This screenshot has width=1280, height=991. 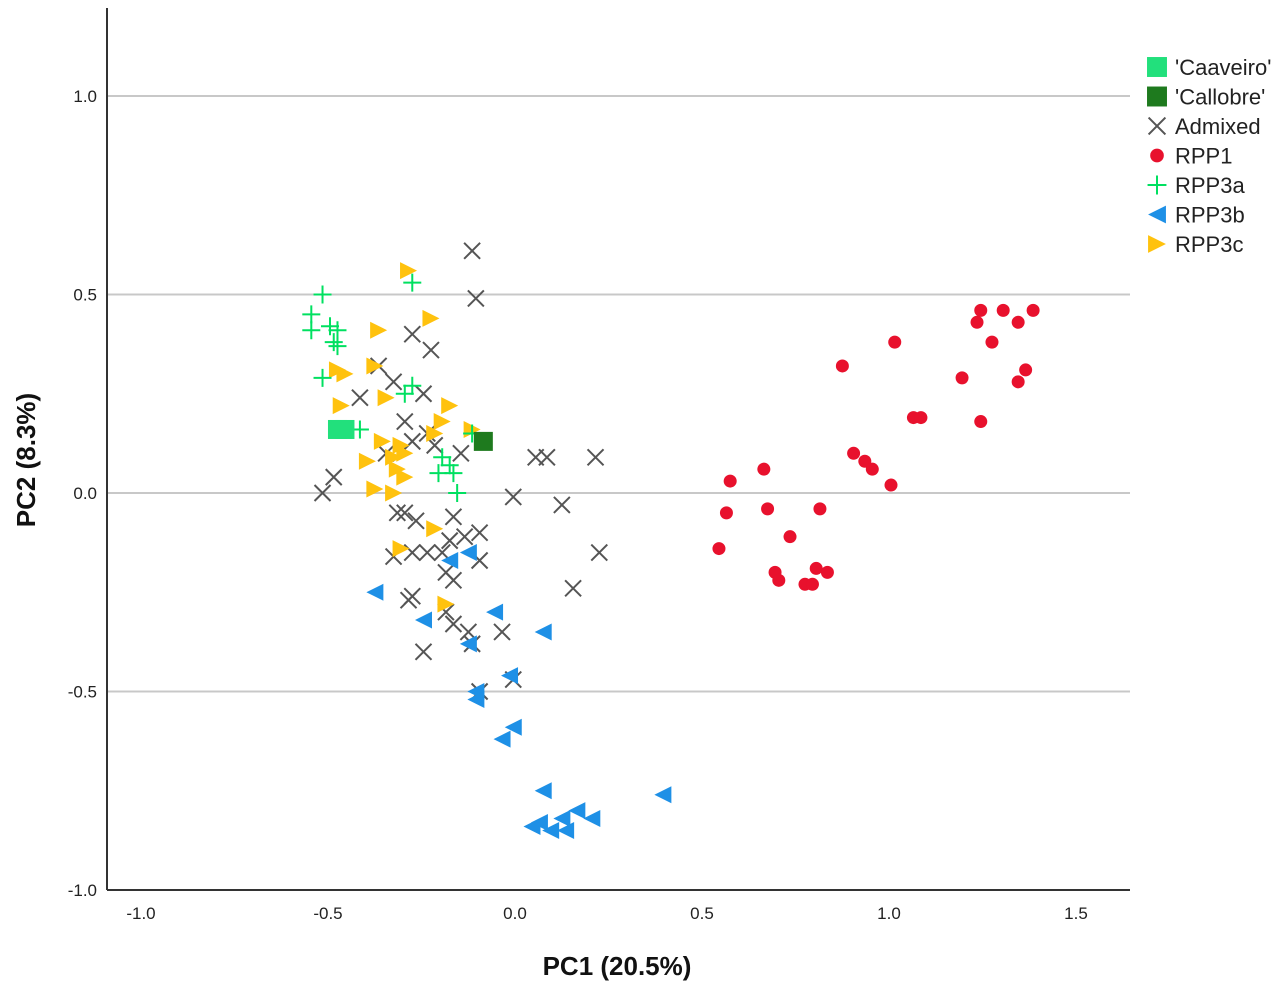 What do you see at coordinates (1209, 244) in the screenshot?
I see `legend-label-rpp3c: RPP3c` at bounding box center [1209, 244].